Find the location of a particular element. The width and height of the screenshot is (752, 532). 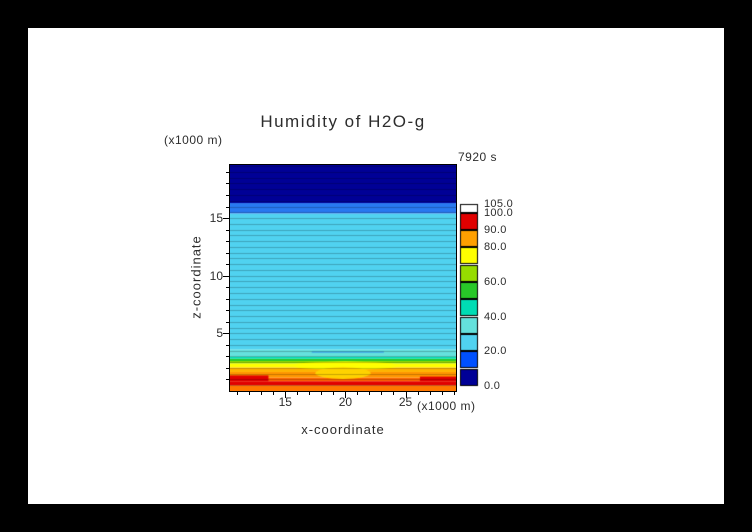

heatmap-canvas is located at coordinates (343, 278).